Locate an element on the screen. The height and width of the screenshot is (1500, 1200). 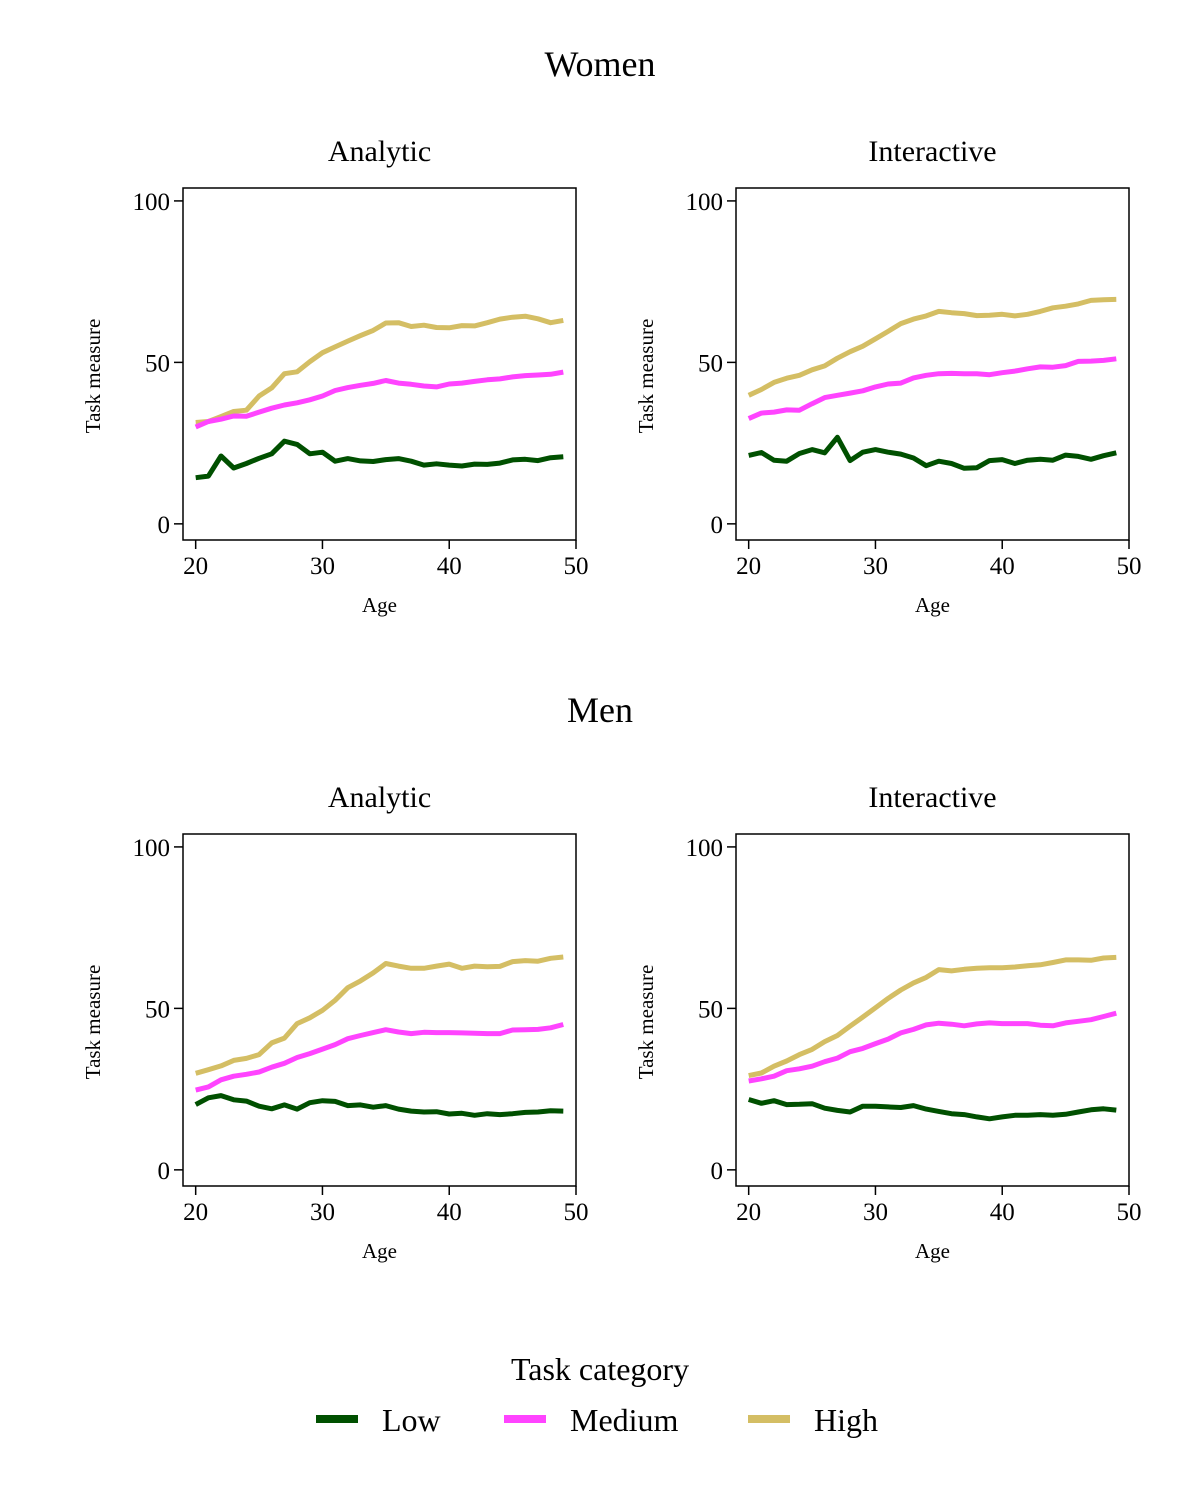
legend-entry-low: Low is located at coordinates (378, 1420).